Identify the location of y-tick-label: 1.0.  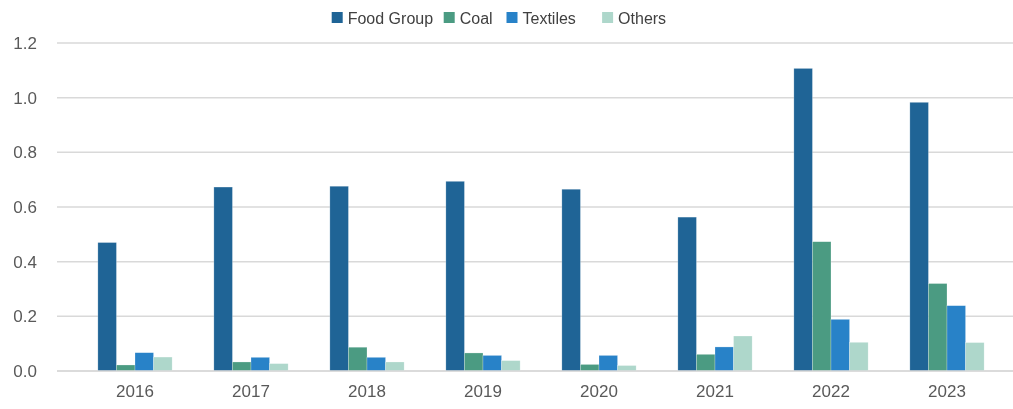
(25, 98).